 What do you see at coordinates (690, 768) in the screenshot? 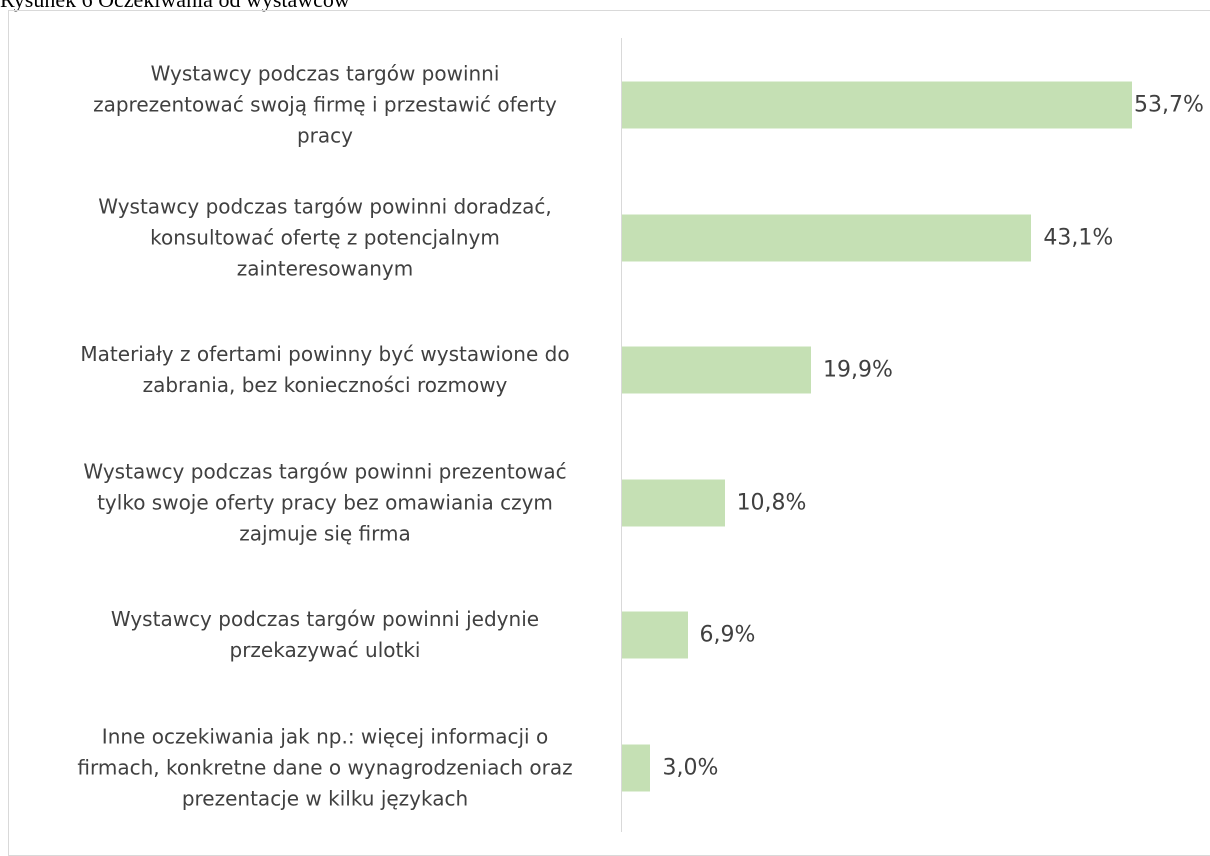
I see `value-label: 3,0%` at bounding box center [690, 768].